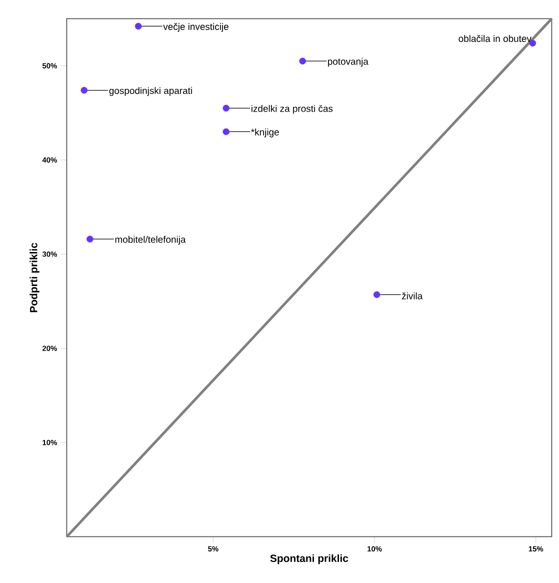 Image resolution: width=559 pixels, height=583 pixels. Describe the element at coordinates (412, 296) in the screenshot. I see `annotation: živila` at that location.